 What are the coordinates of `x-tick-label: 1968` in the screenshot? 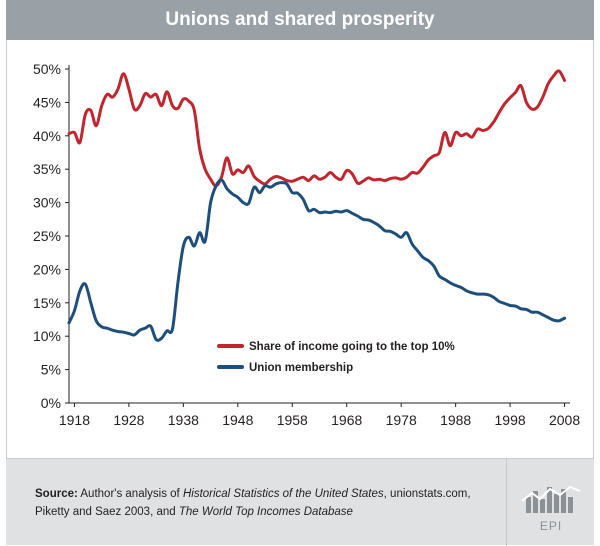 It's located at (346, 420).